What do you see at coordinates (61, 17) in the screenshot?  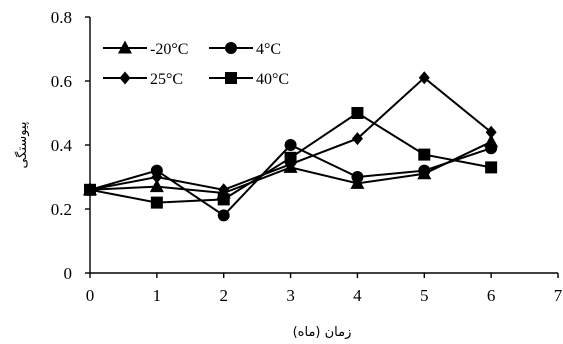 I see `y-tick-label: 0.8` at bounding box center [61, 17].